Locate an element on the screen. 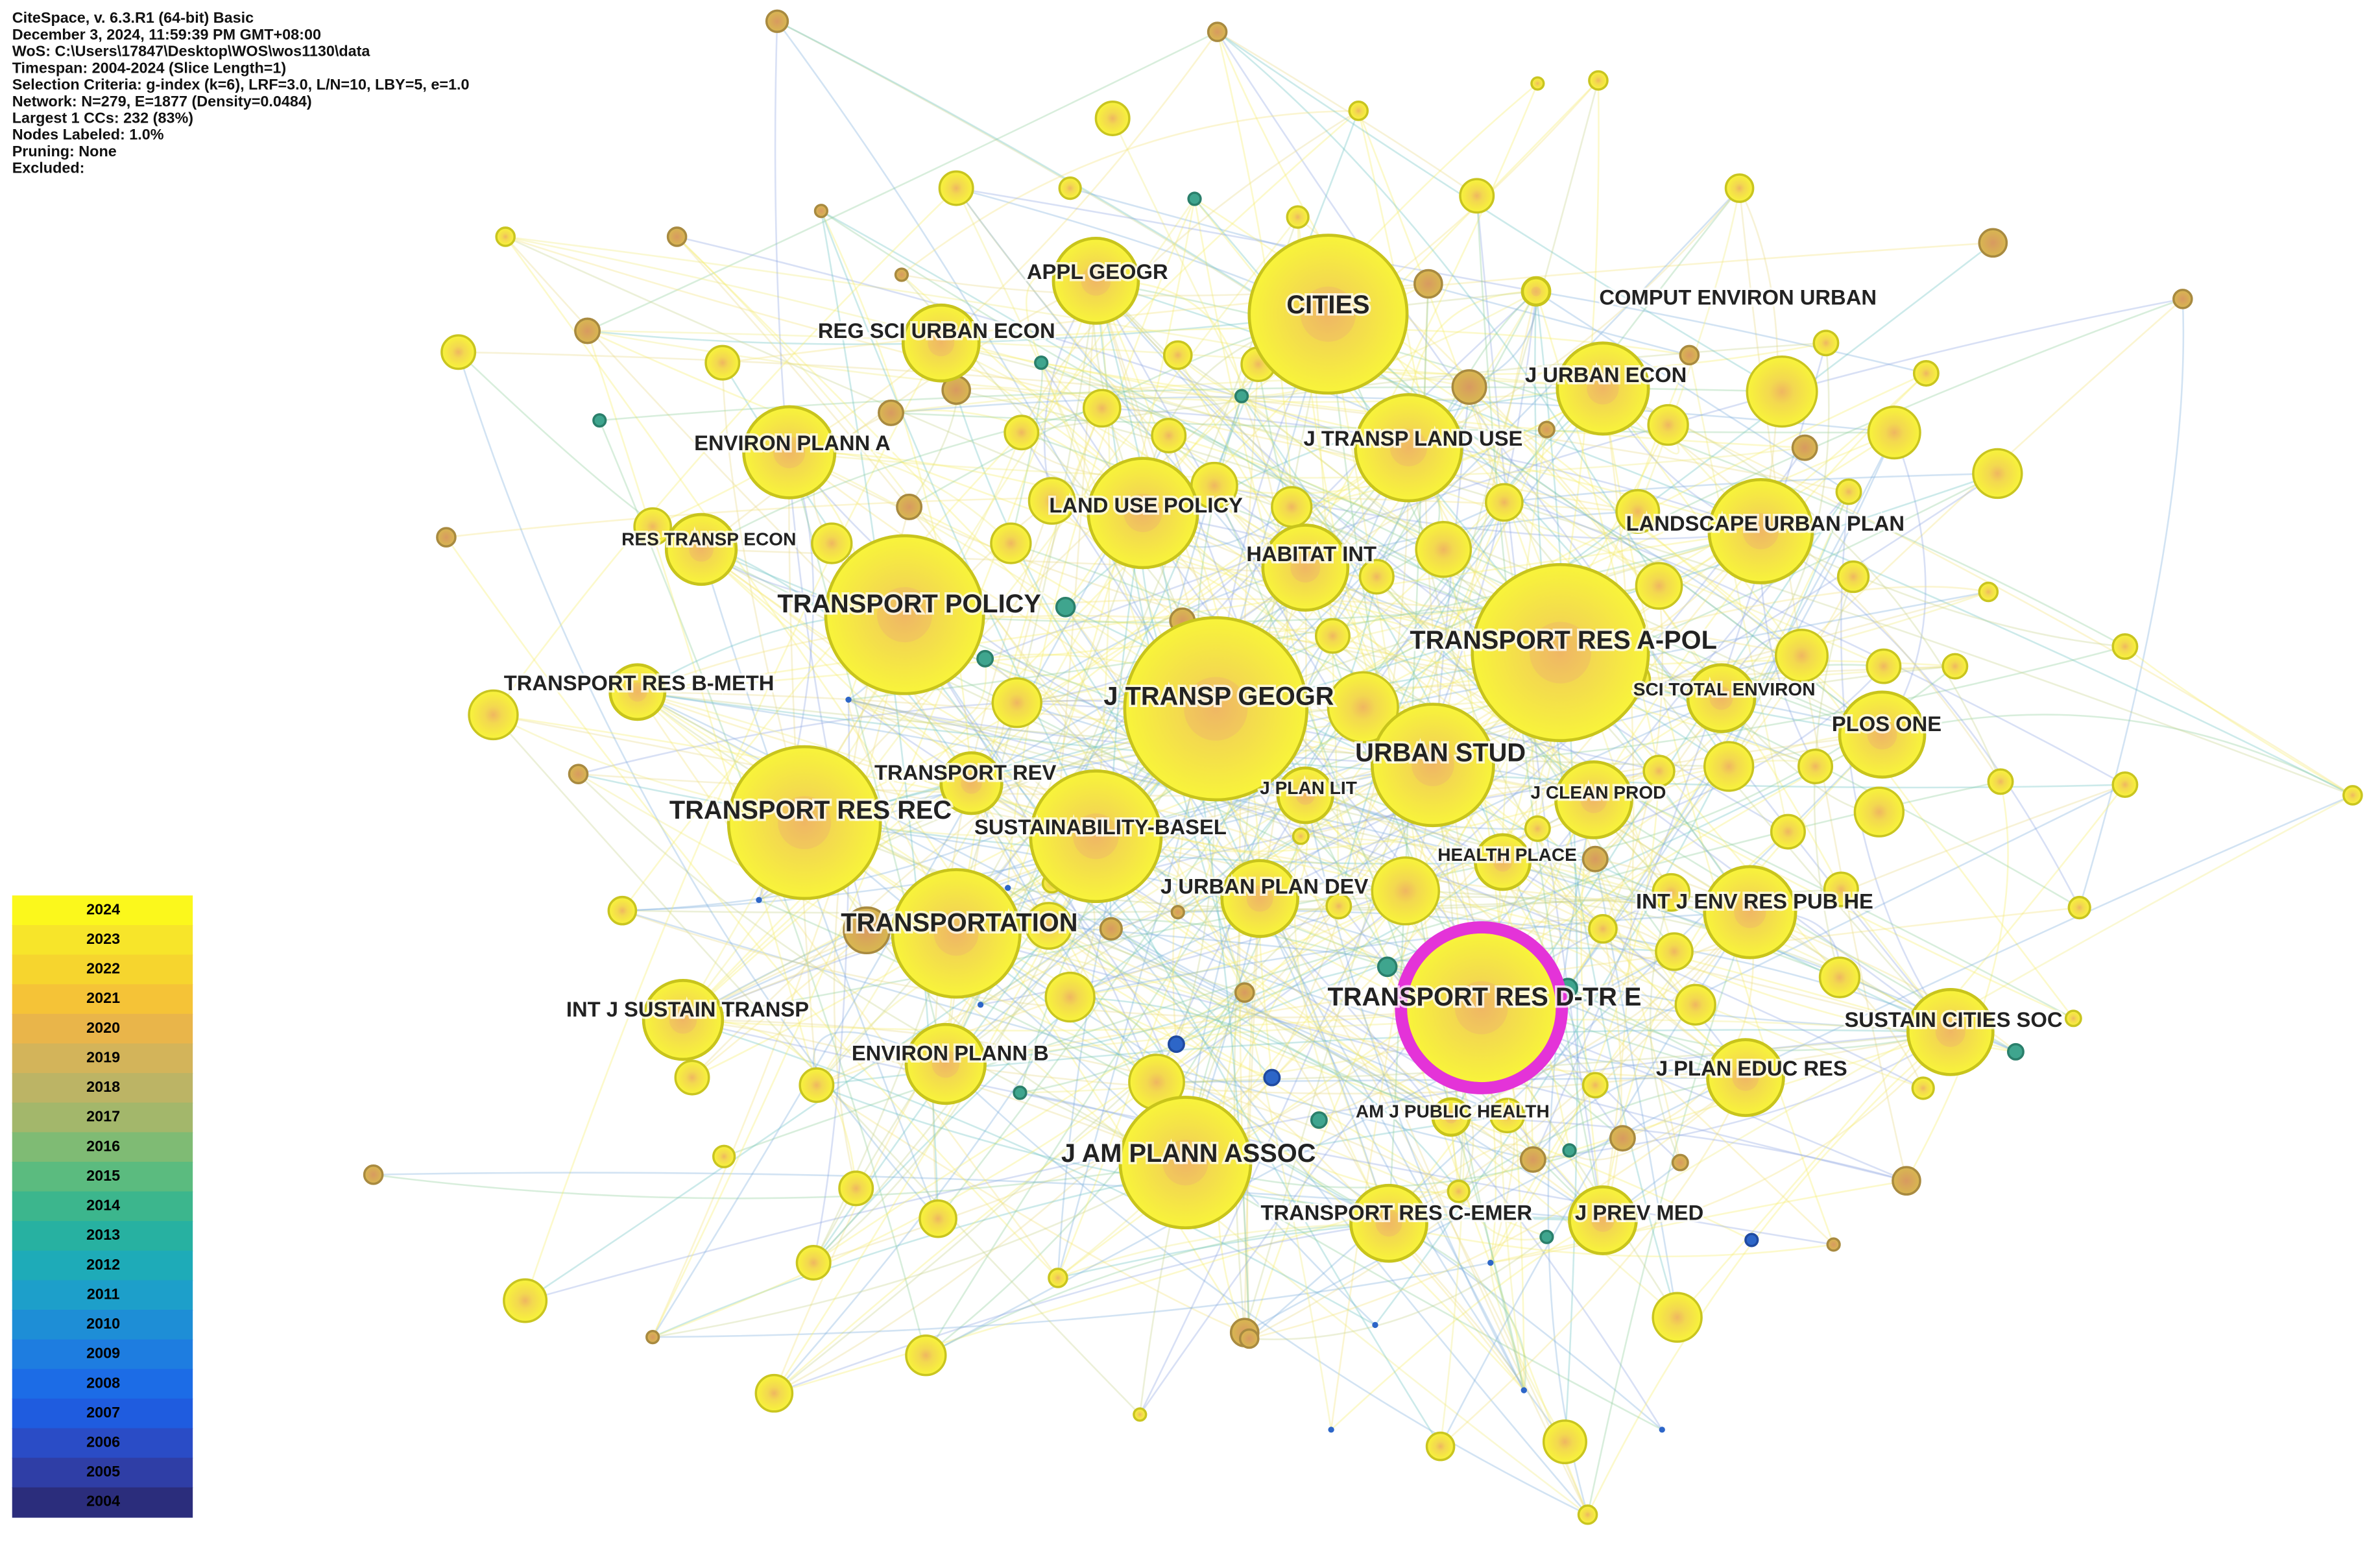 This screenshot has width=2380, height=1542. legend-label: 2005 is located at coordinates (103, 1471).